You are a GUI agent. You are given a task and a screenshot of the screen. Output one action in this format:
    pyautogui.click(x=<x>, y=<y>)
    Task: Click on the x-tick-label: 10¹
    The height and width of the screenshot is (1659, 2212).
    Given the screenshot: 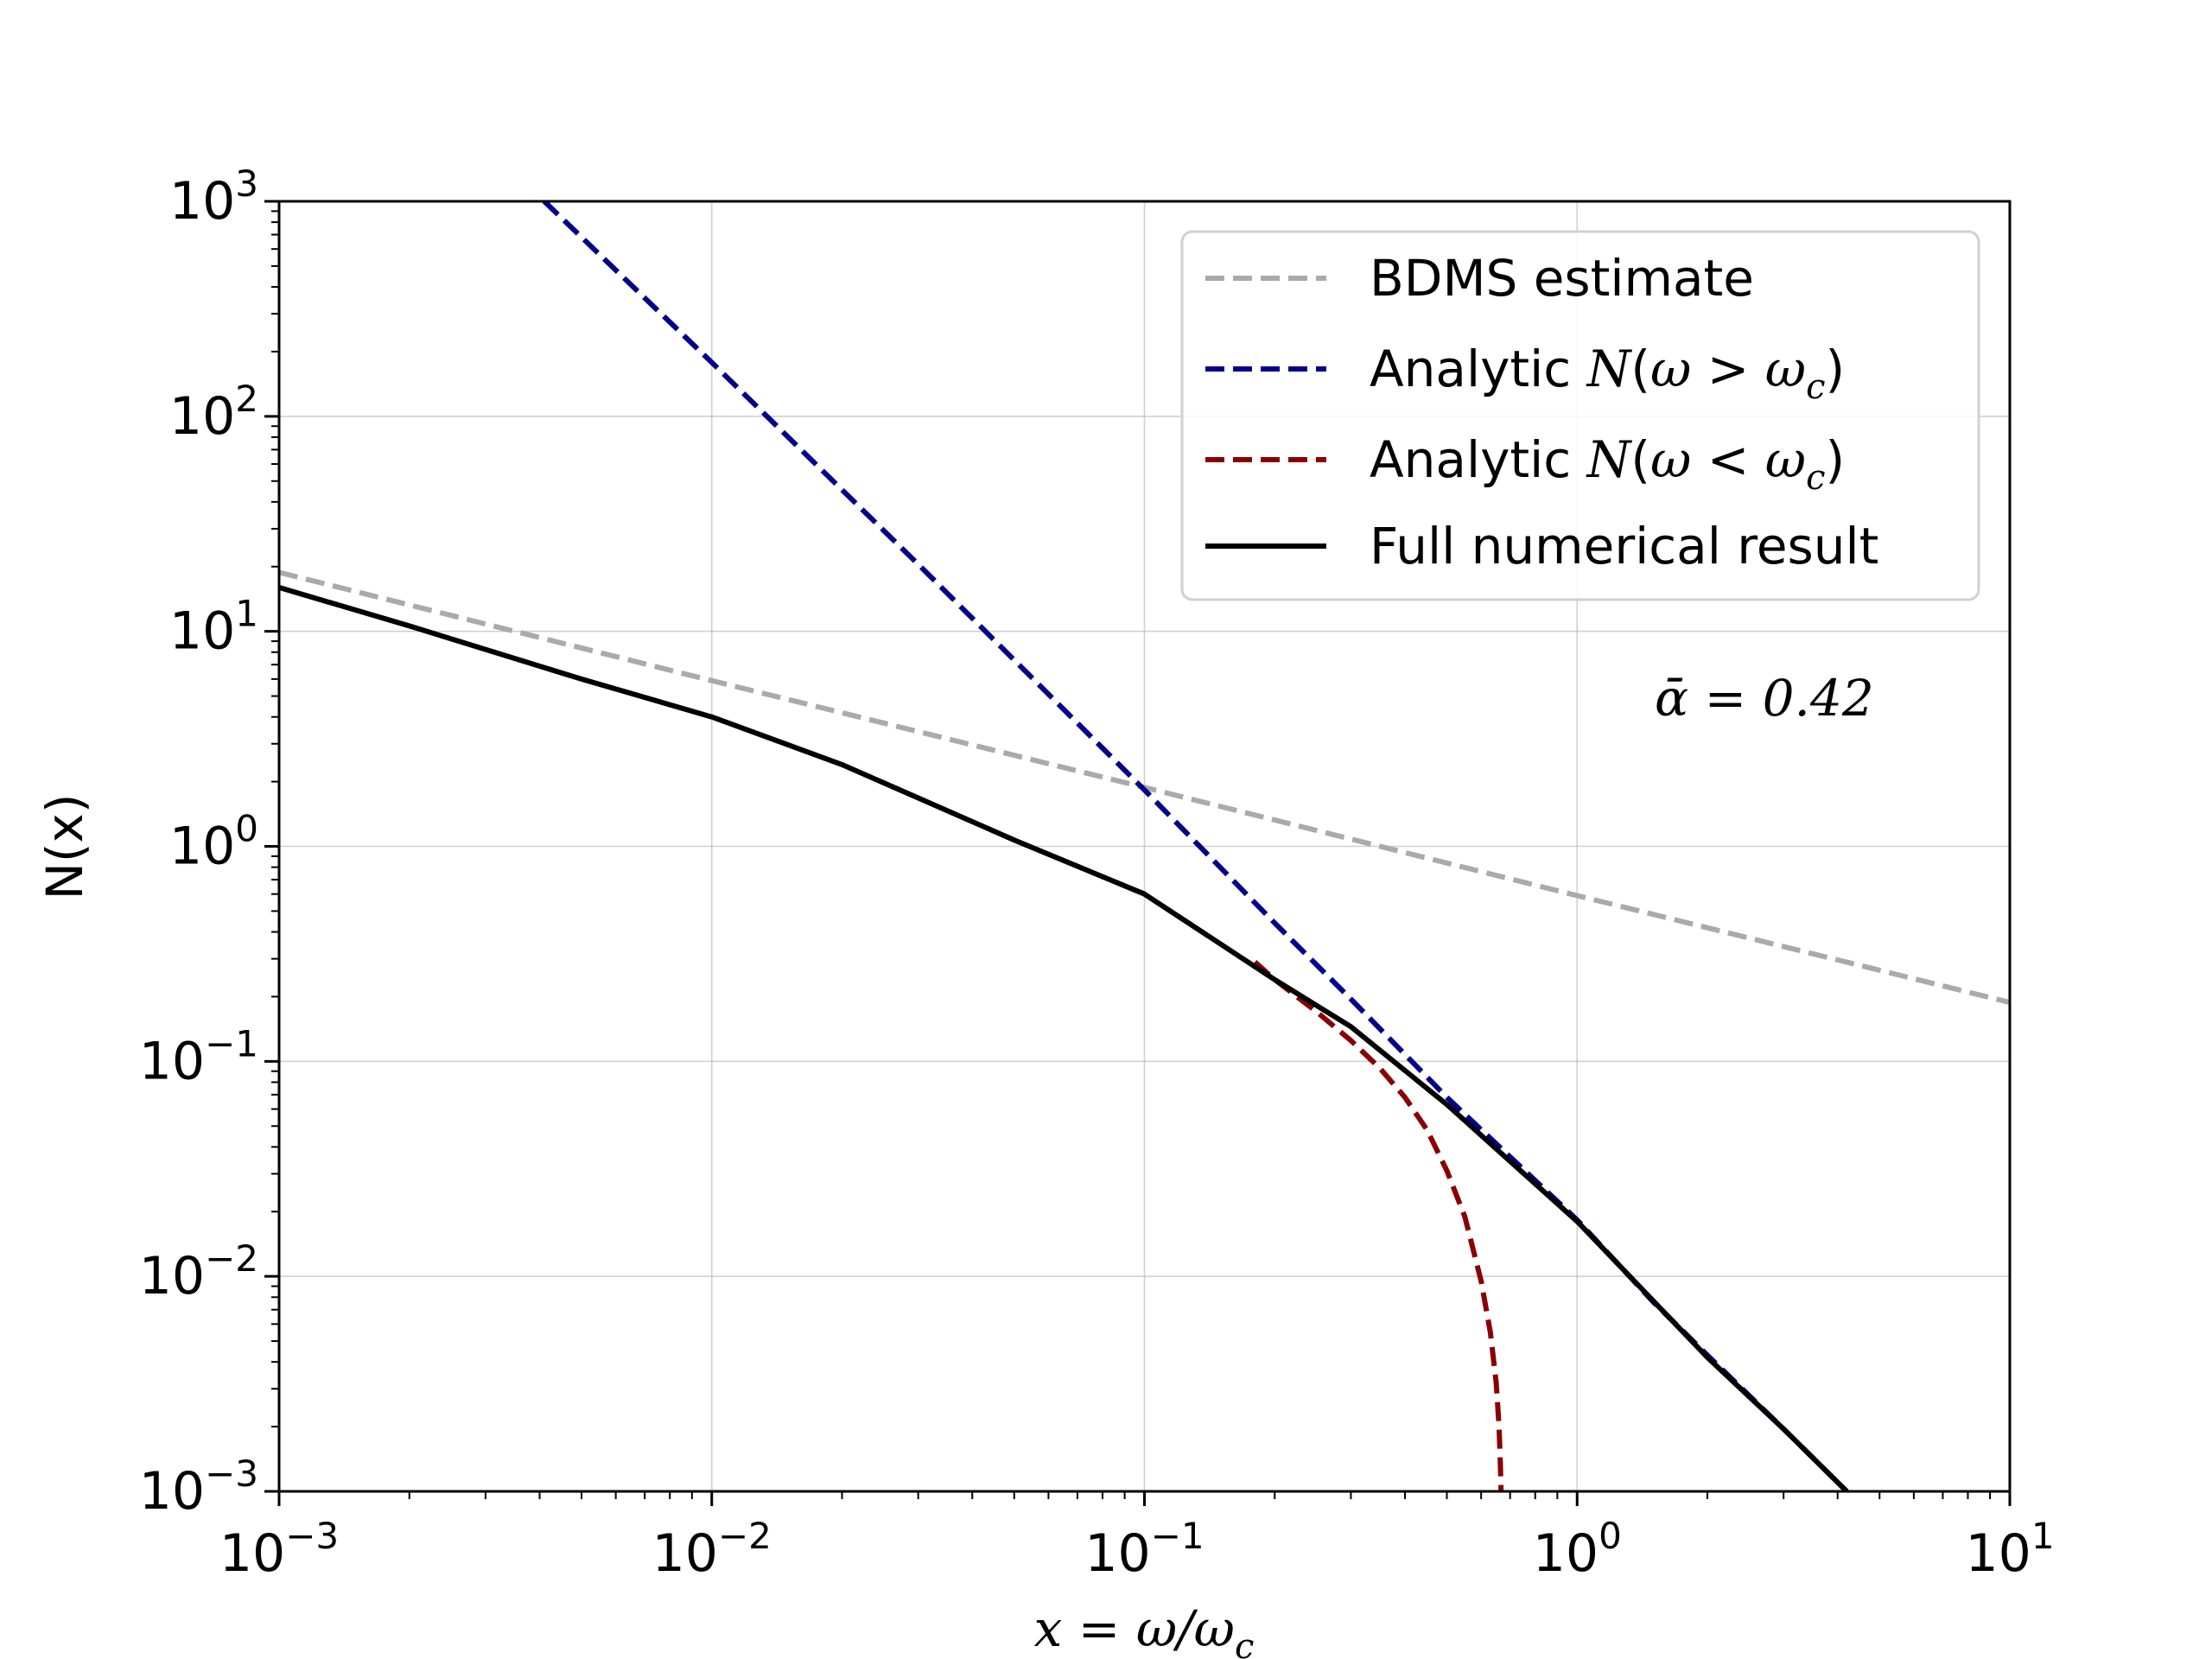 What is the action you would take?
    pyautogui.click(x=2009, y=1549)
    